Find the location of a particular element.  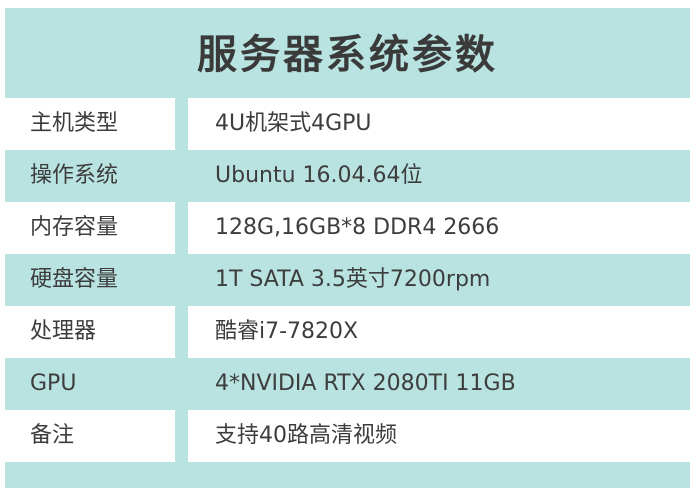

table-row: 主机类型 4U机架式4GPU is located at coordinates (347, 124).